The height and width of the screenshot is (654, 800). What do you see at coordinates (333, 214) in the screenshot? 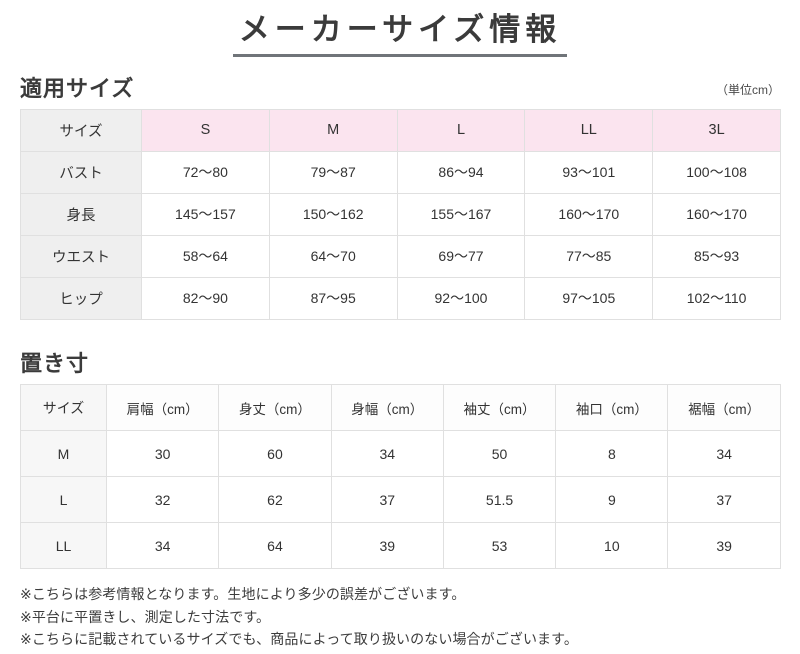
I see `cell-height-m: 150〜162` at bounding box center [333, 214].